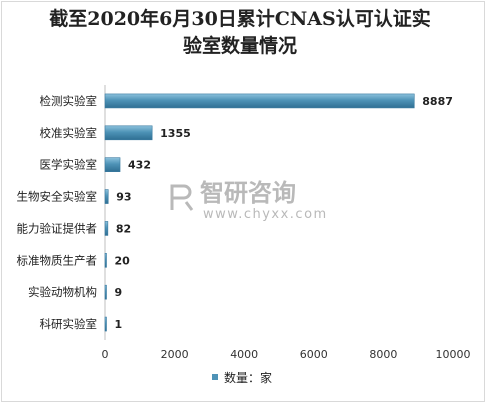 The height and width of the screenshot is (405, 488). What do you see at coordinates (239, 46) in the screenshot?
I see `chart-title-line-2: 验室数量情况` at bounding box center [239, 46].